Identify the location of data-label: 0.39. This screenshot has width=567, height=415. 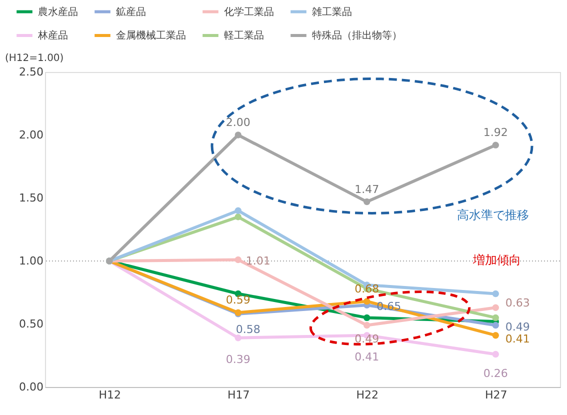
(238, 359).